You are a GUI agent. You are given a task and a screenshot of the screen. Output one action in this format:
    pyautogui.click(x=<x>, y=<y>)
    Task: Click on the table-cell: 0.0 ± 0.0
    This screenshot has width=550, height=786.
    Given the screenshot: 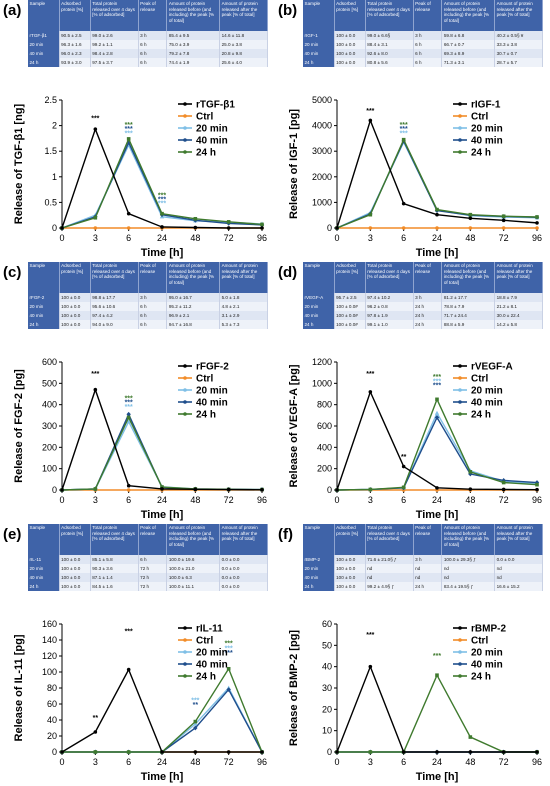 What is the action you would take?
    pyautogui.click(x=518, y=559)
    